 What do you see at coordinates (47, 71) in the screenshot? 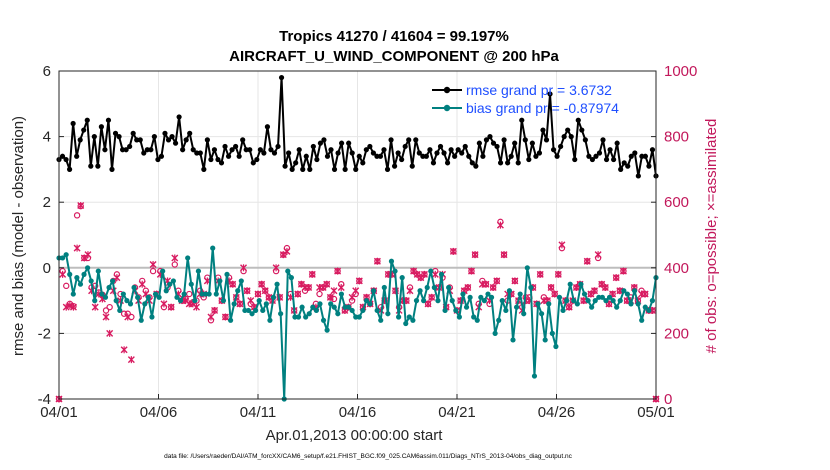
I see `y-tick-label-left: 6` at bounding box center [47, 71].